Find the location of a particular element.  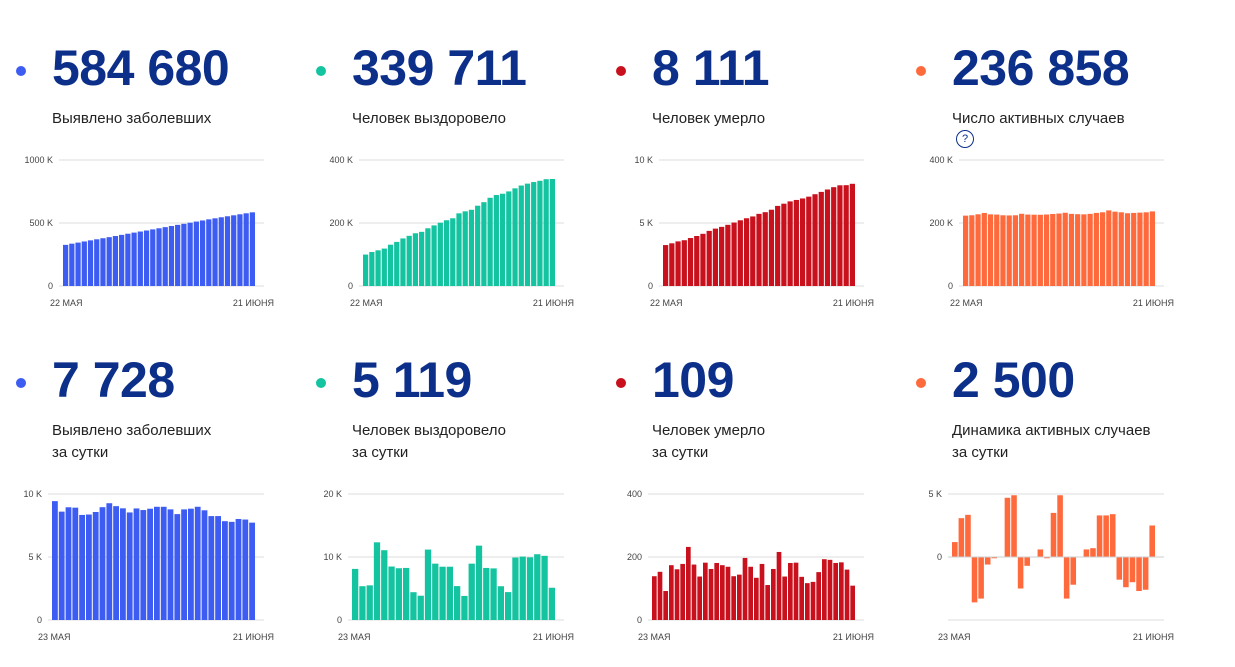

stat-label: Число активных случаев? is located at coordinates (1038, 128).